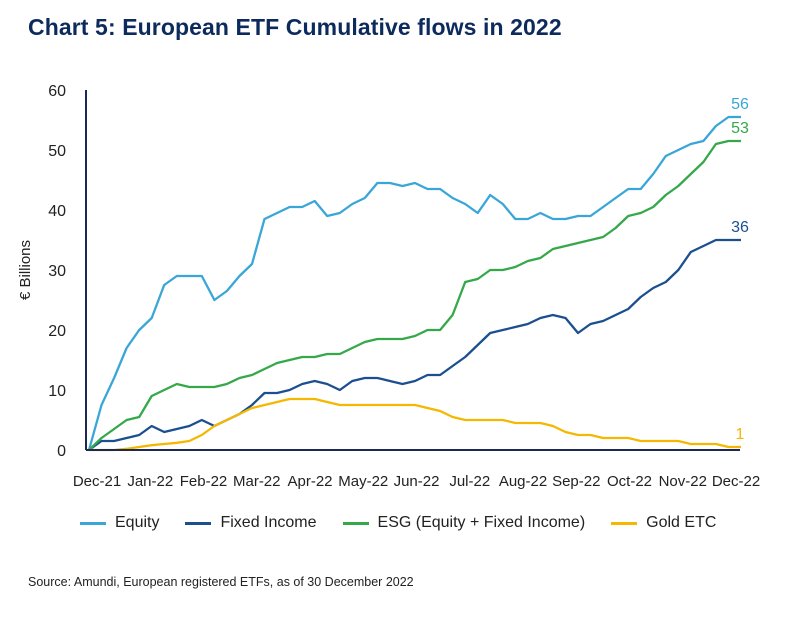 The image size is (800, 627). I want to click on legend-label: Equity, so click(137, 522).